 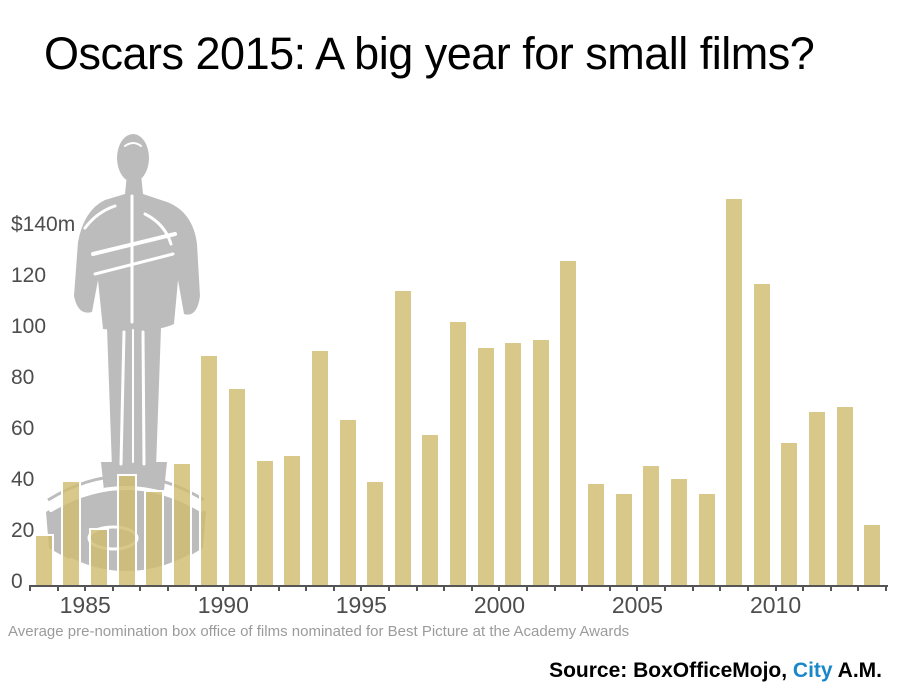 What do you see at coordinates (29, 275) in the screenshot?
I see `y-axis-label-120: 120` at bounding box center [29, 275].